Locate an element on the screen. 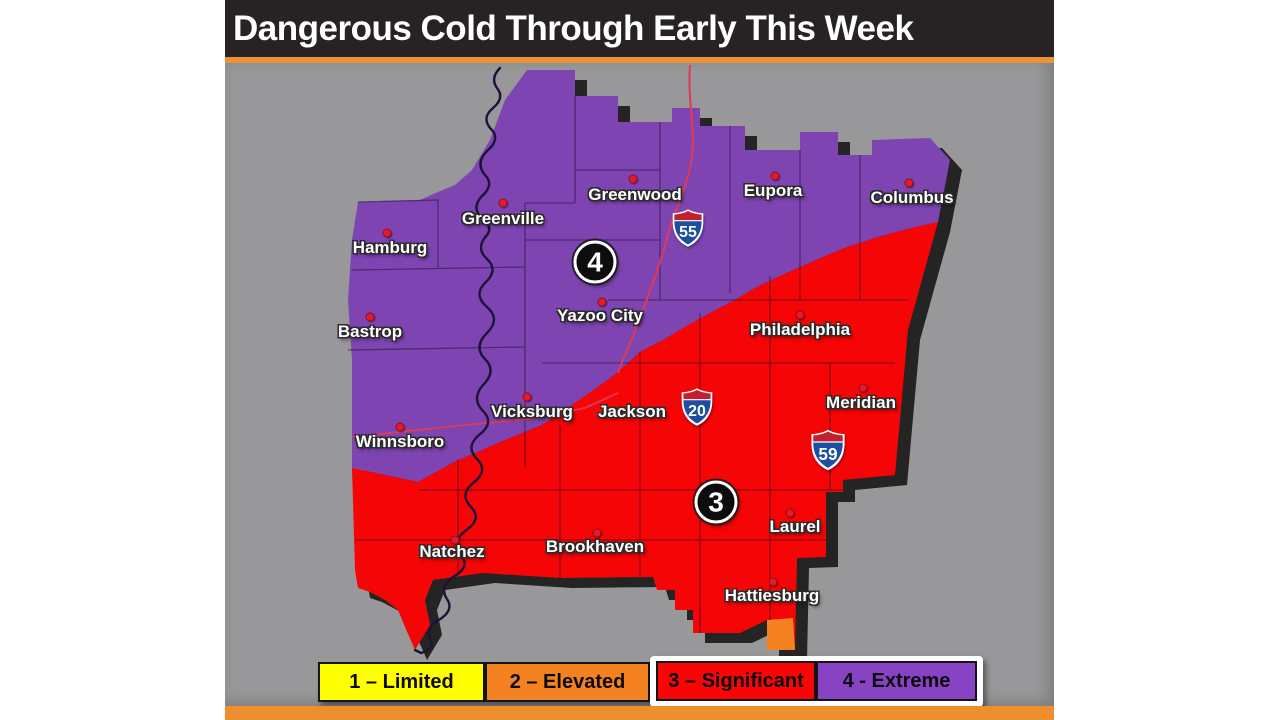  city-label-vicksburg: Vicksburg is located at coordinates (532, 411).